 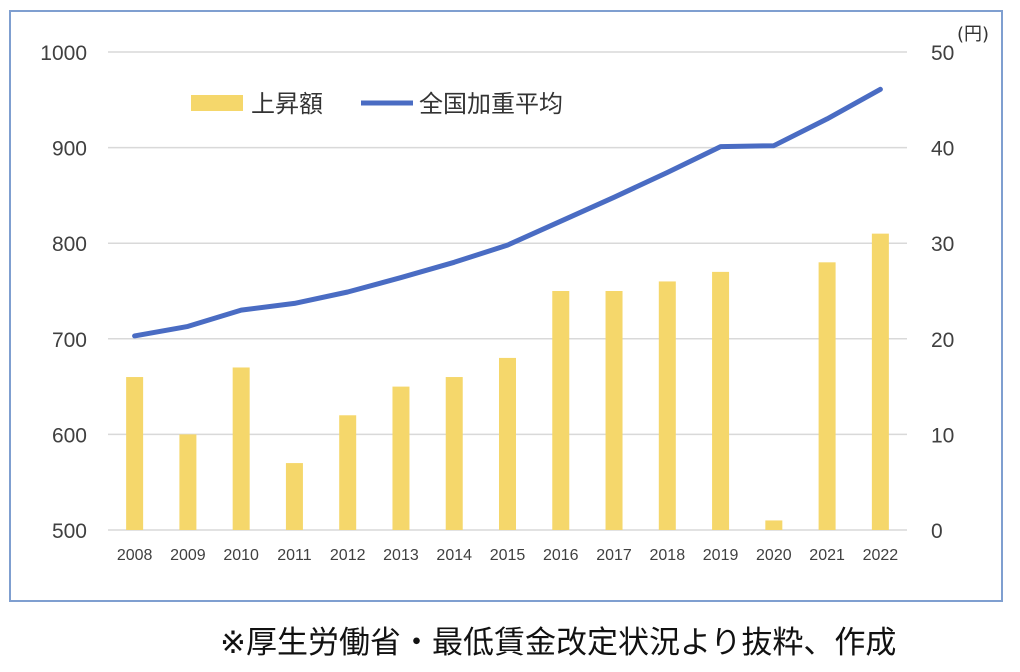 I want to click on right-axis-ticks: 0 10 20 30 40 50, so click(x=942, y=292).